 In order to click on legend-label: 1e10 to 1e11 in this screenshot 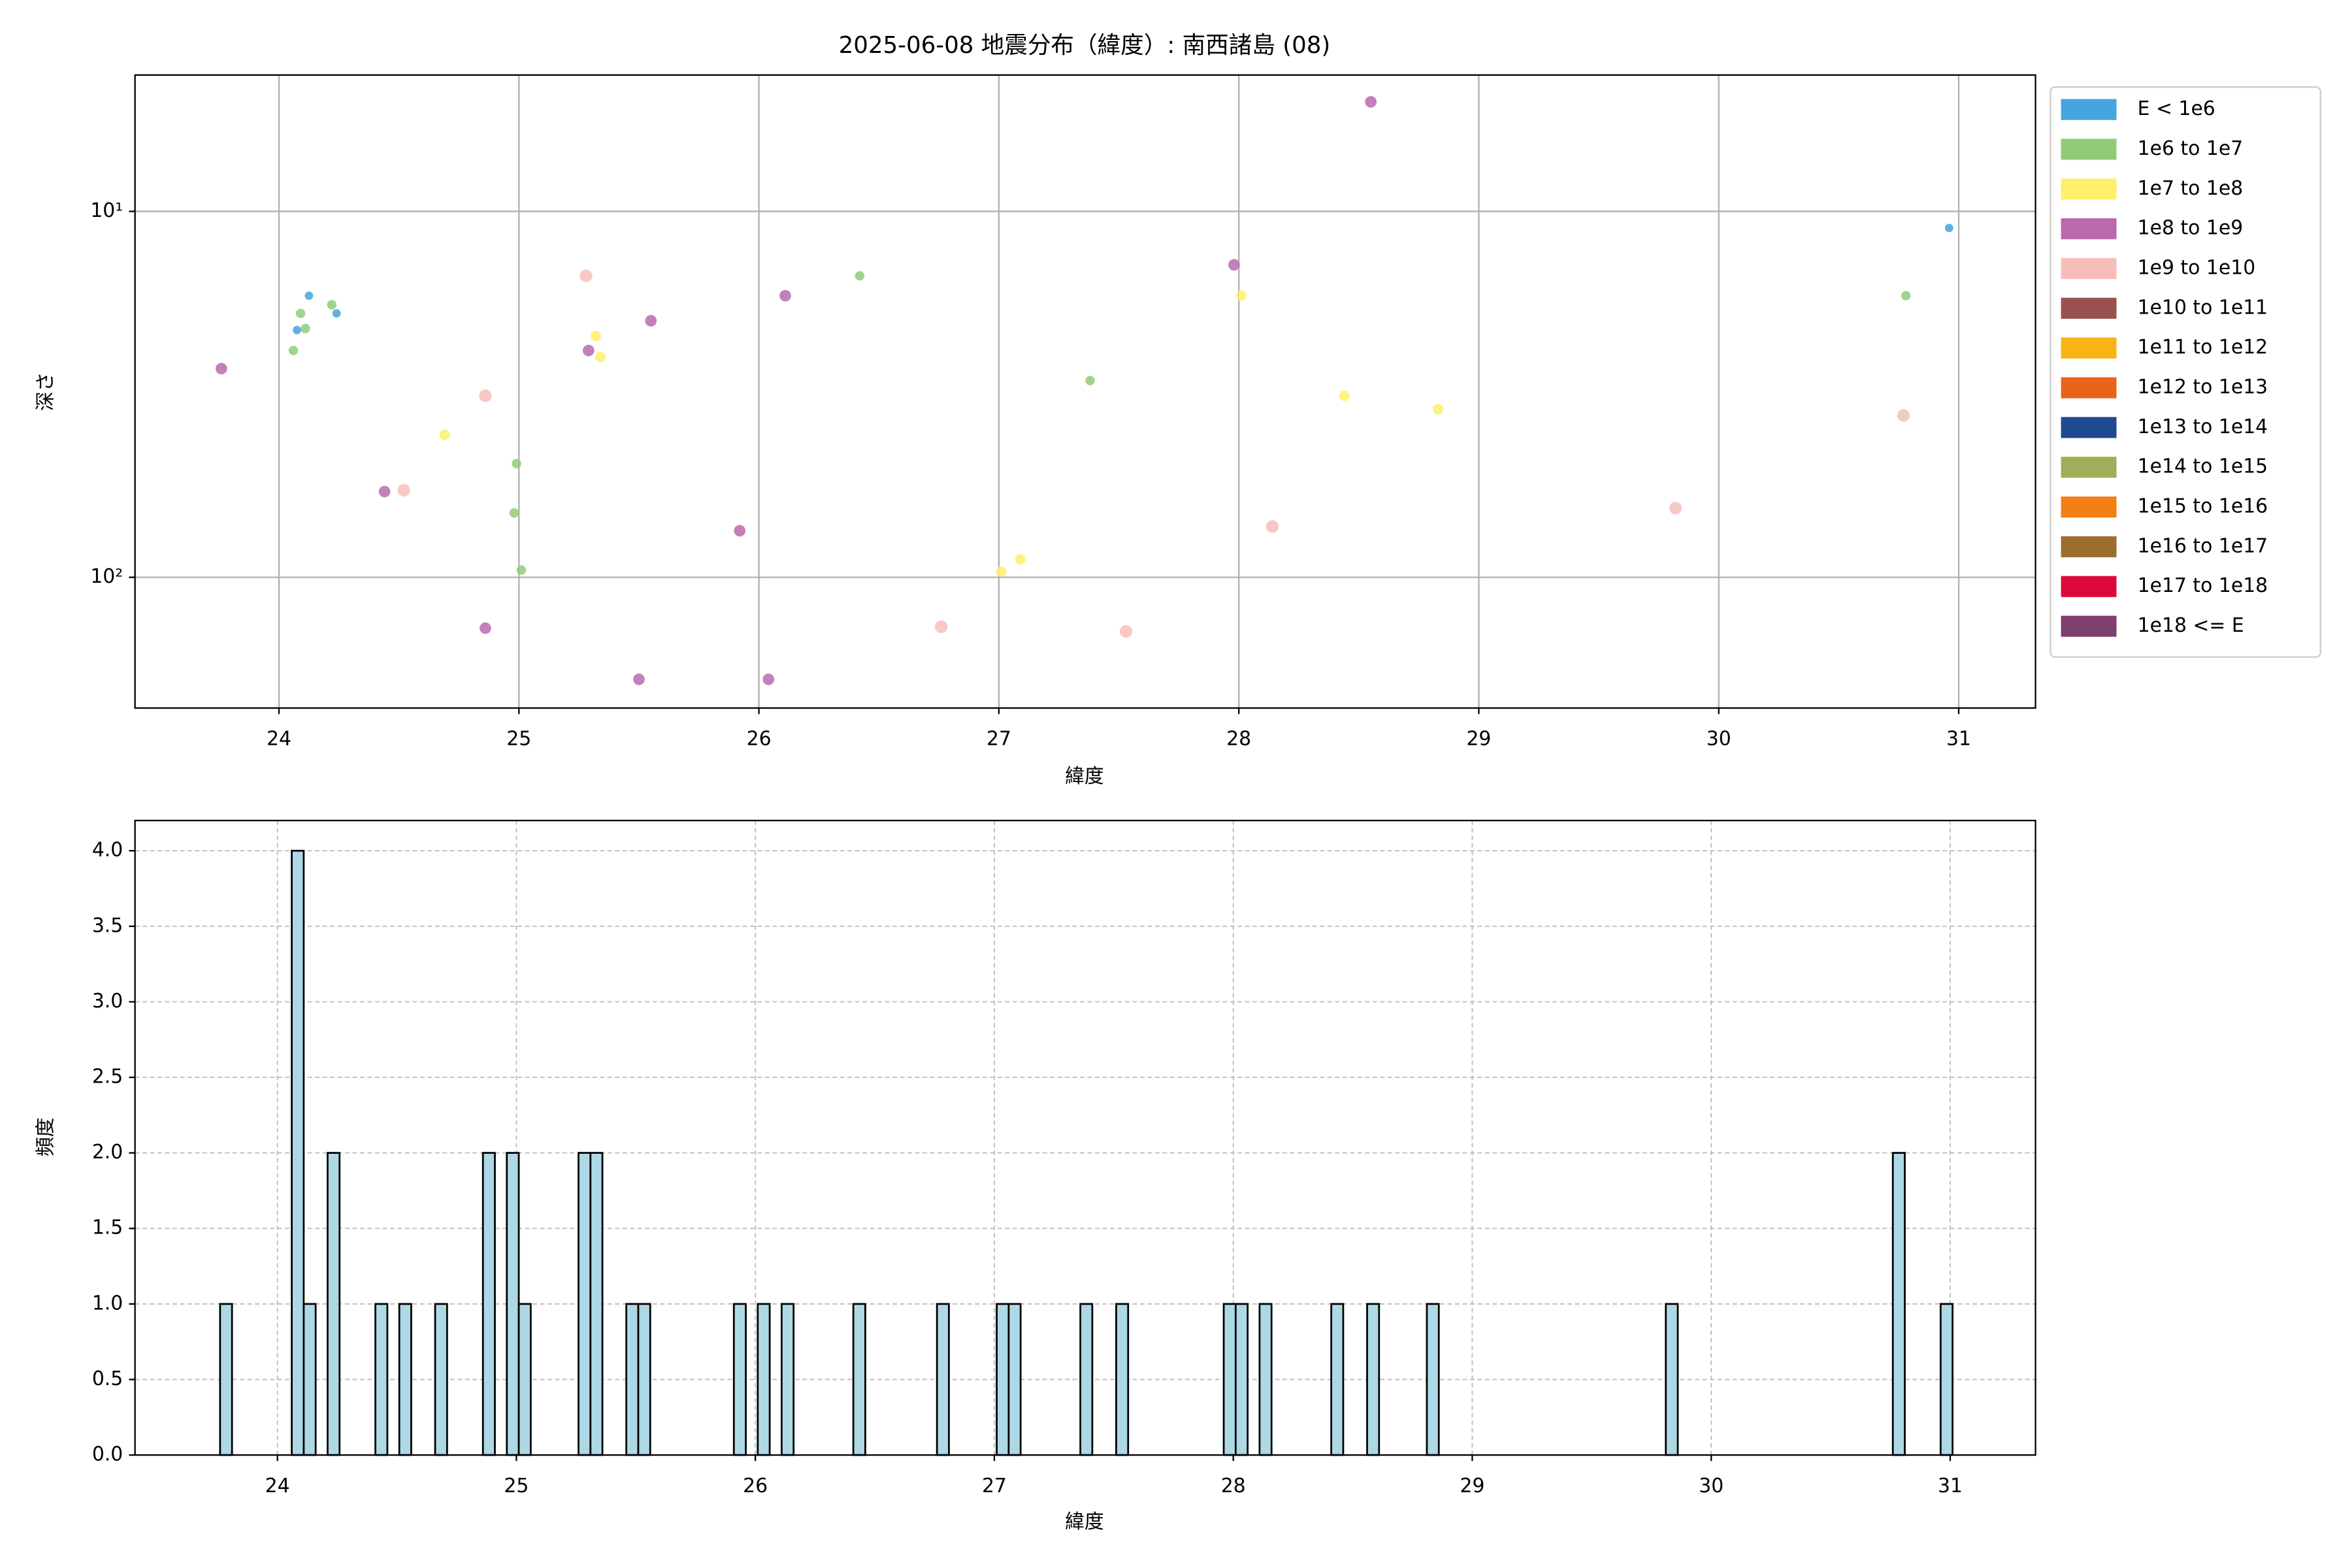, I will do `click(2203, 307)`.